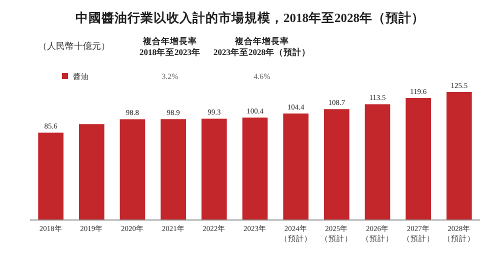 The width and height of the screenshot is (500, 278). Describe the element at coordinates (170, 76) in the screenshot. I see `text: 3.2%` at that location.